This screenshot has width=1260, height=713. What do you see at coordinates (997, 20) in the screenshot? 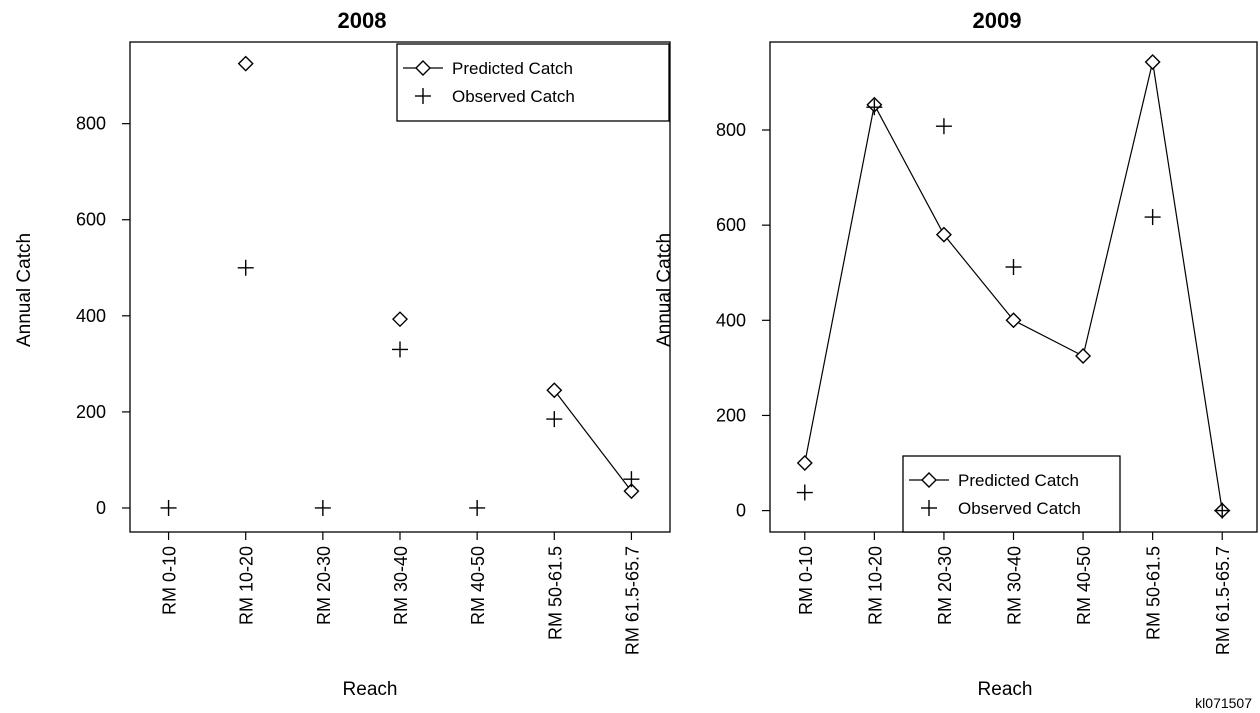
I see `chart-title: 2009` at bounding box center [997, 20].